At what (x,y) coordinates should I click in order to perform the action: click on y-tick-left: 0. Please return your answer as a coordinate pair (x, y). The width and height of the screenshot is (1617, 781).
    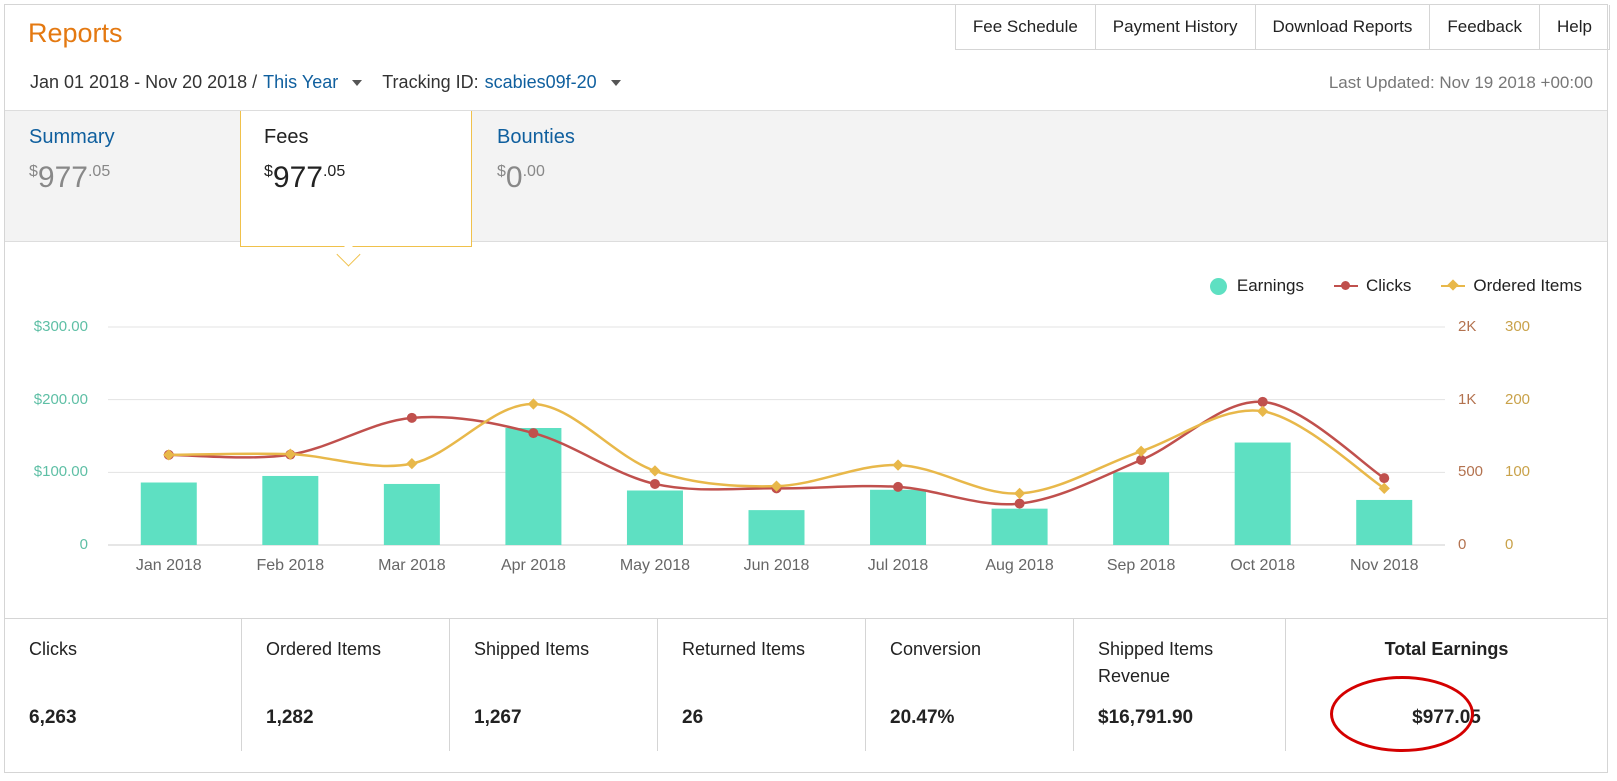
    Looking at the image, I should click on (83, 544).